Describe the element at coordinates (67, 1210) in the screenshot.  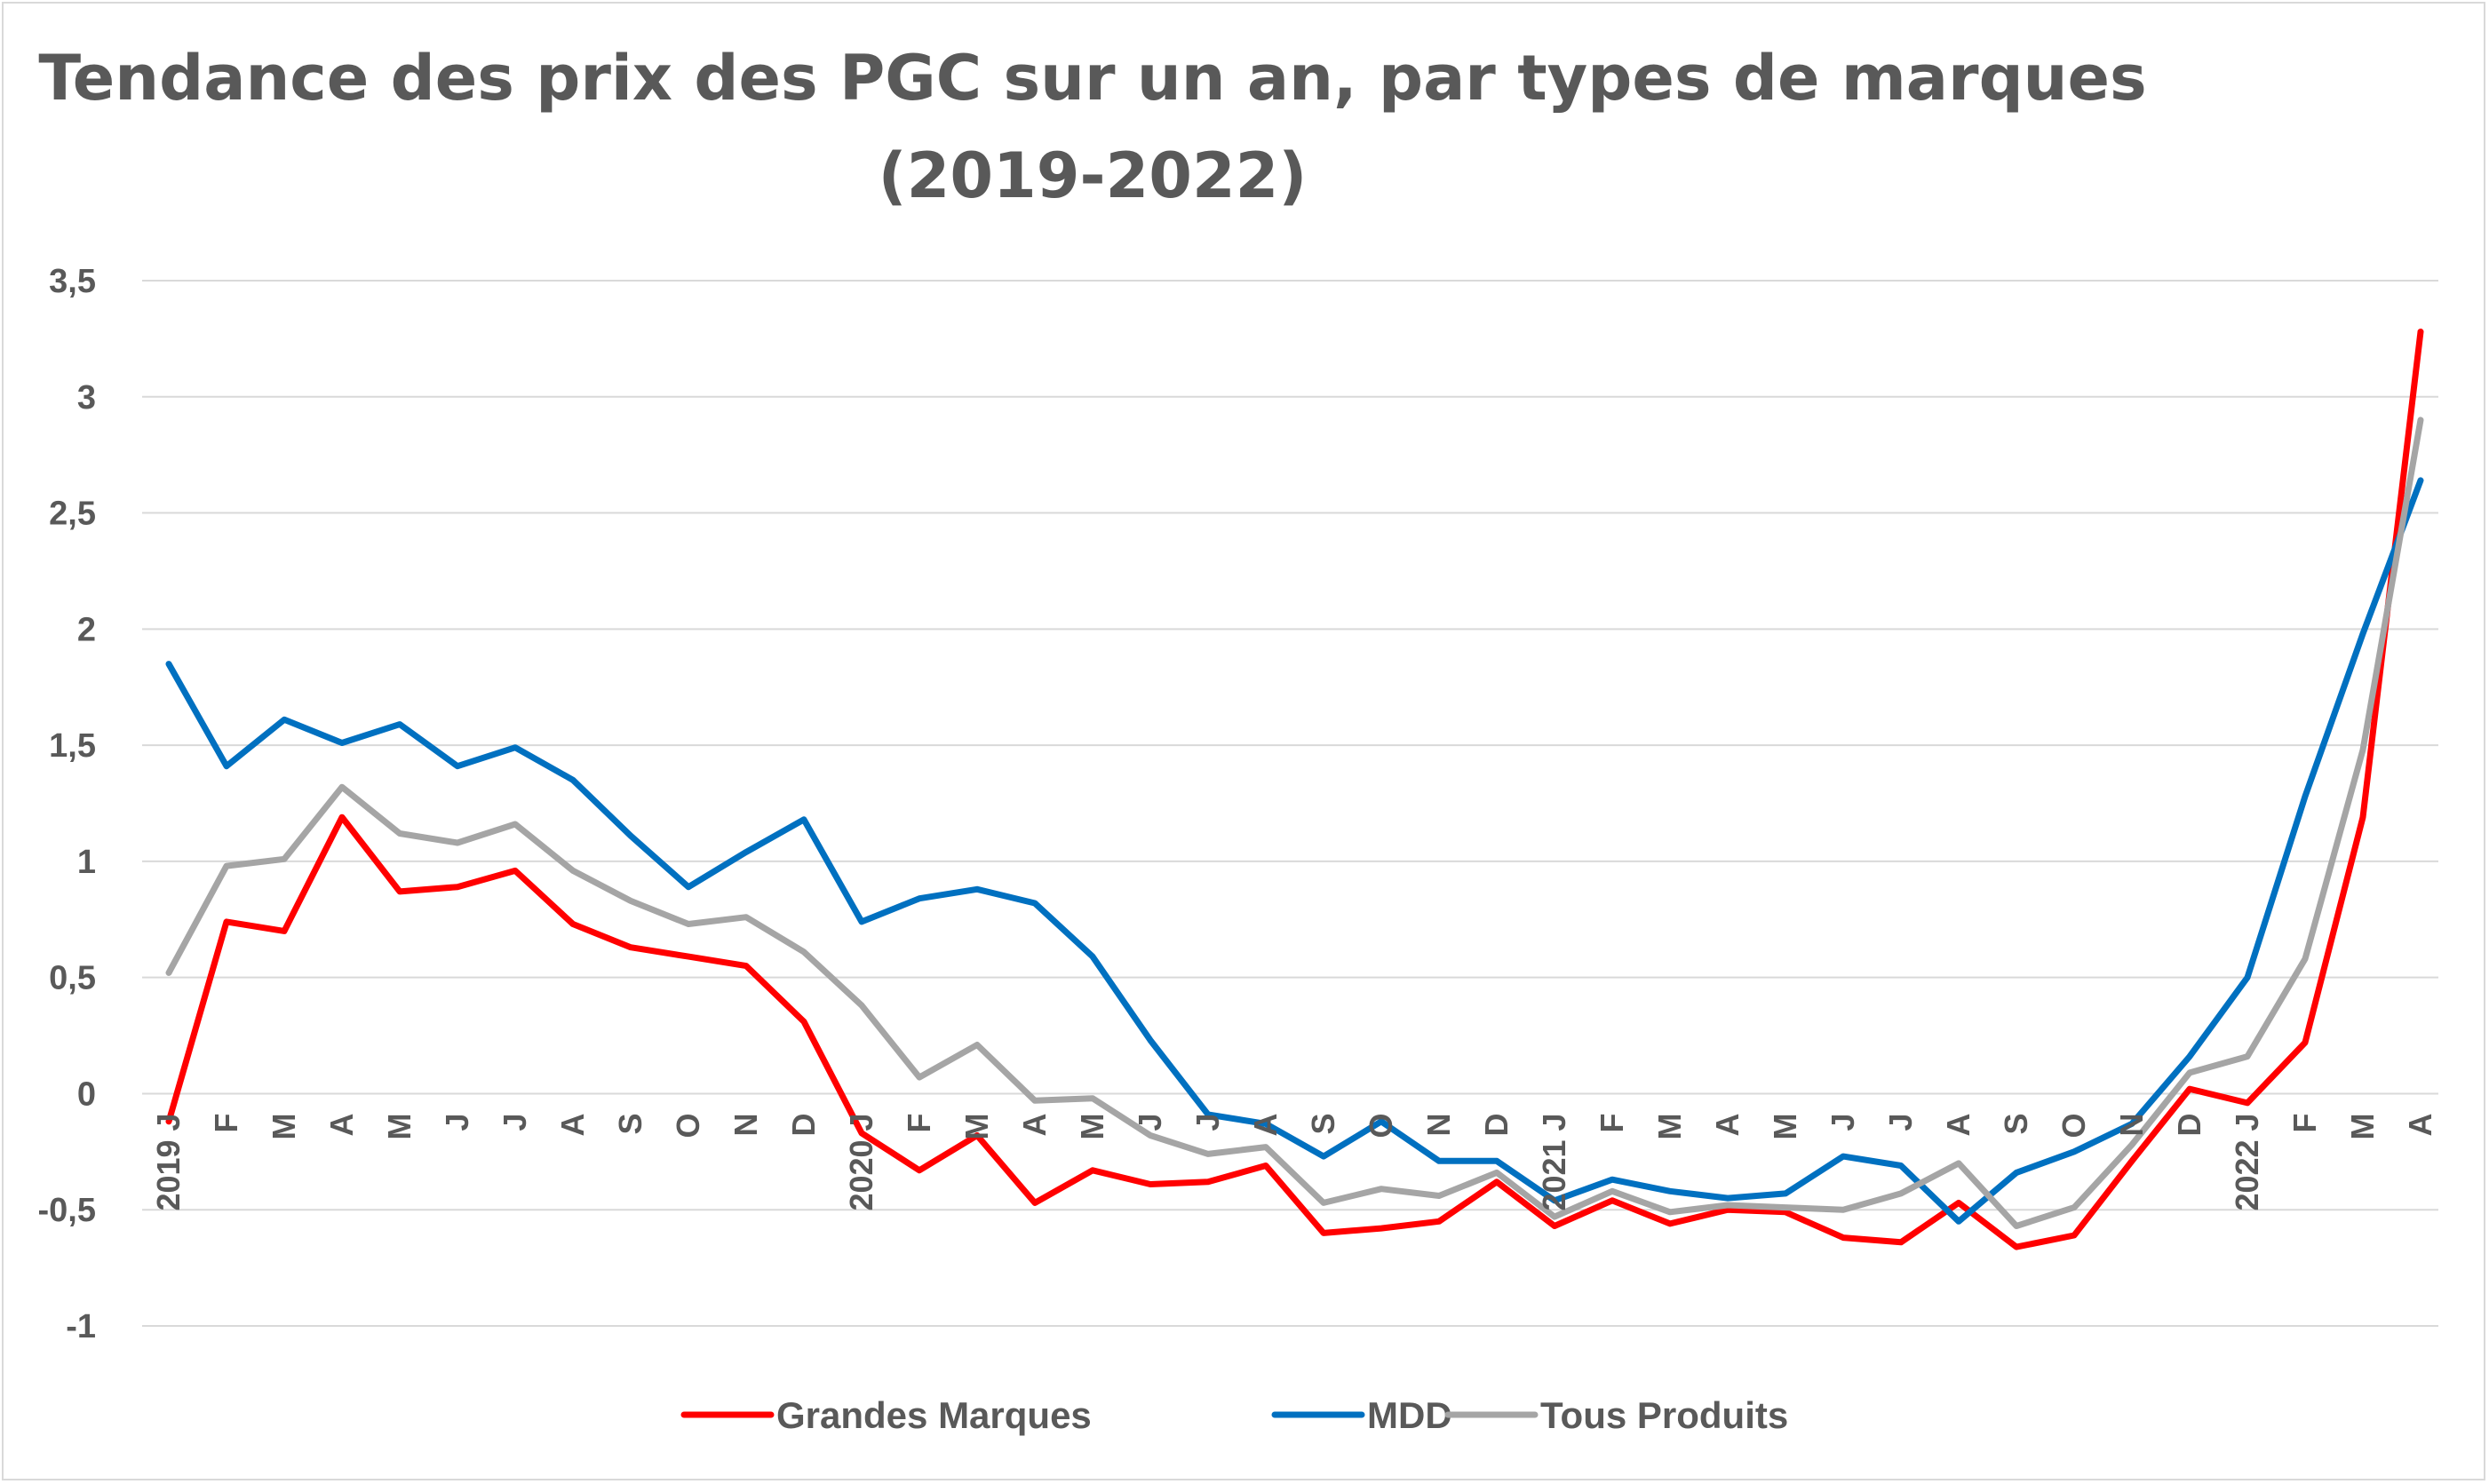
I see `y-tick-label: -0,5` at that location.